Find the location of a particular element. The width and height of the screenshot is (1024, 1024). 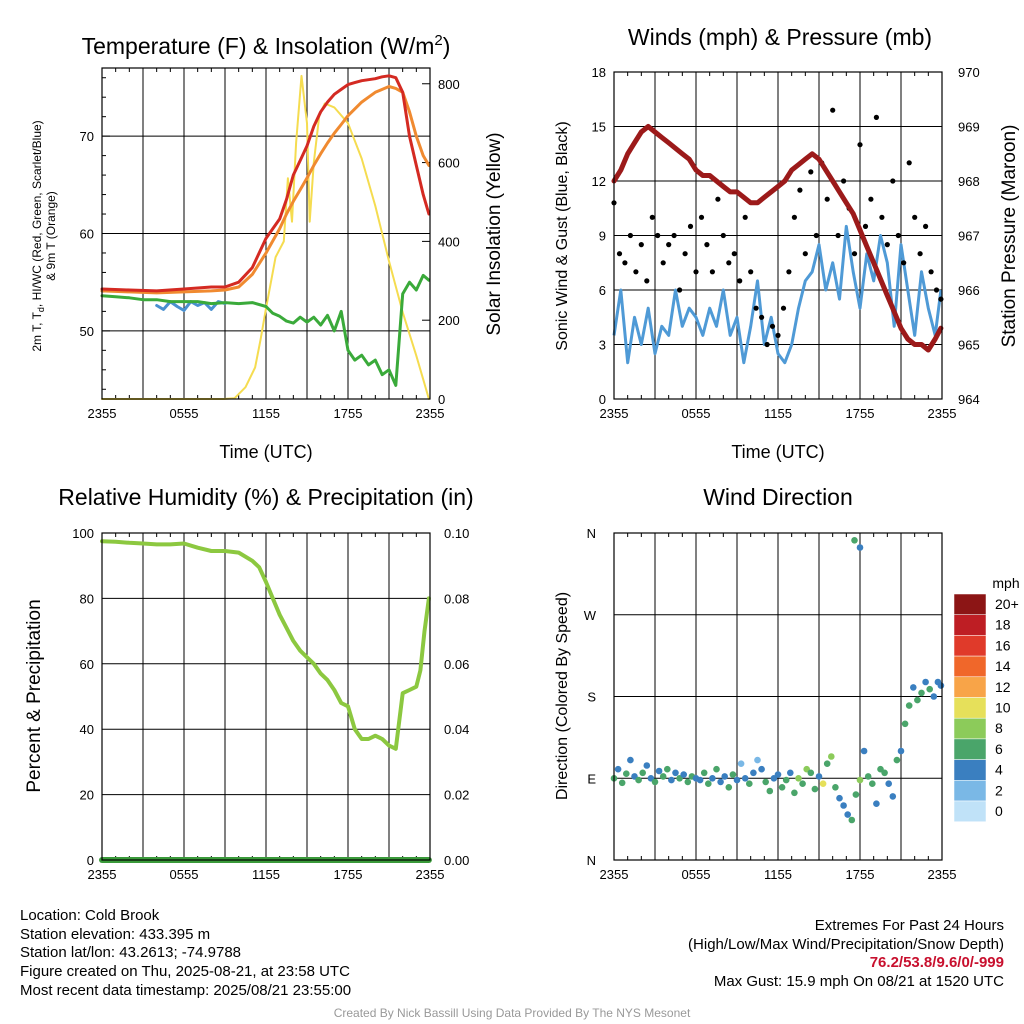

series-solar is located at coordinates (265, 237).